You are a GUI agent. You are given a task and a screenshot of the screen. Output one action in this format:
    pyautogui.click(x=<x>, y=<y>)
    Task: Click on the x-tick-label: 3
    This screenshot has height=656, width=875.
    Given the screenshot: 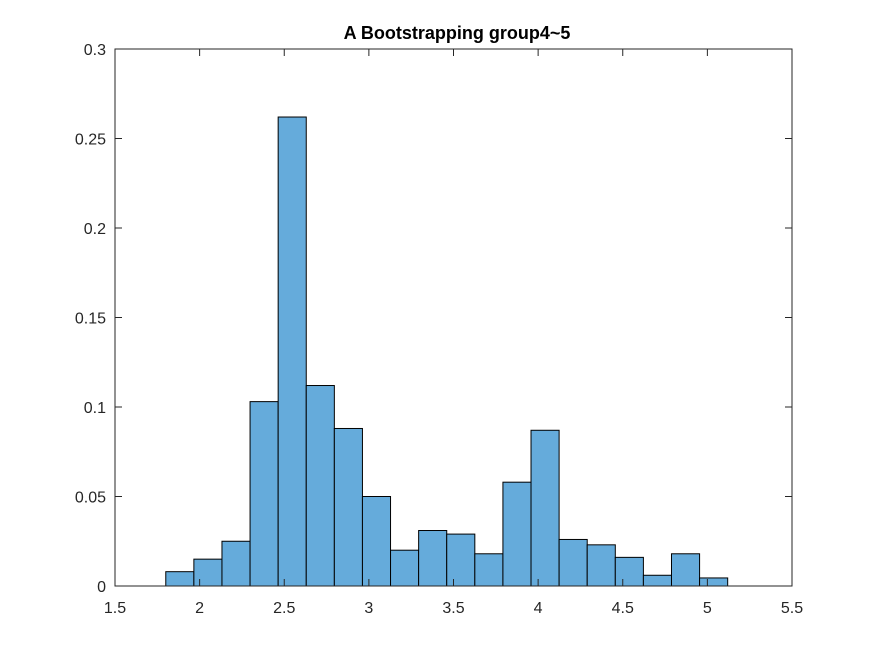 What is the action you would take?
    pyautogui.click(x=368, y=608)
    